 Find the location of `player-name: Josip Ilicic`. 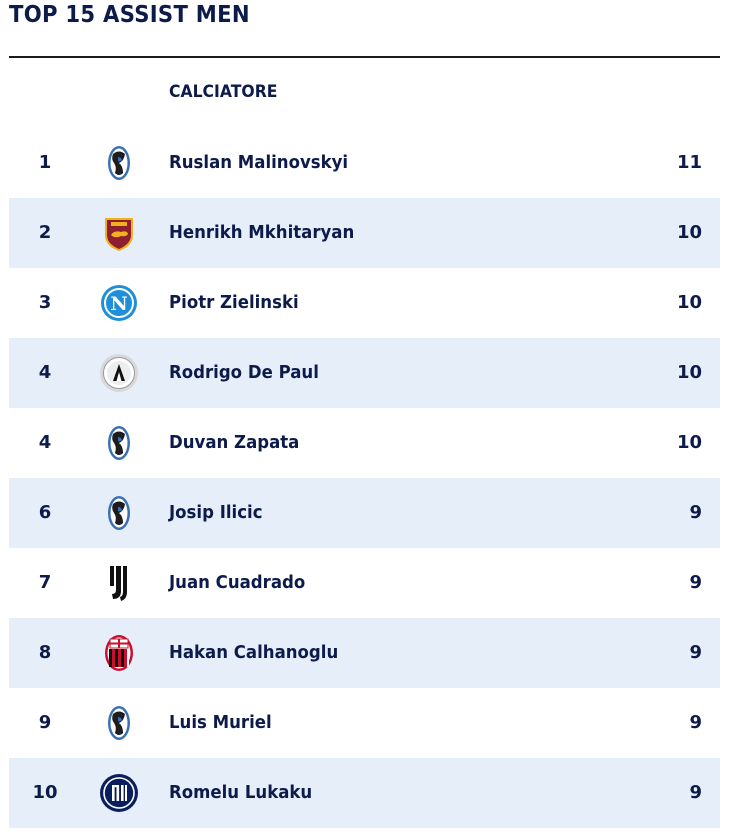

player-name: Josip Ilicic is located at coordinates (216, 512).